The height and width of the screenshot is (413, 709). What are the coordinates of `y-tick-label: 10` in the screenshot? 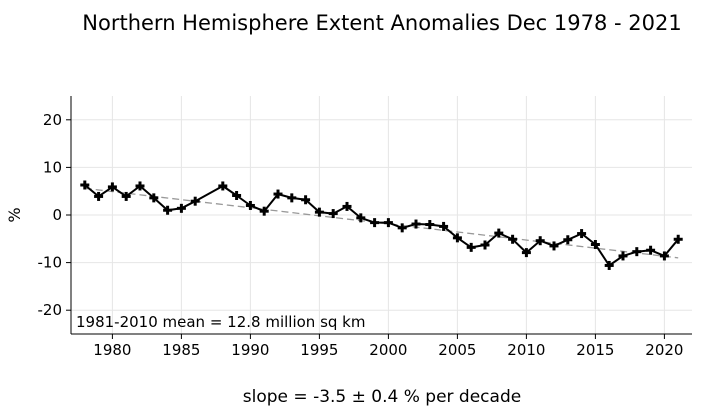 It's located at (52, 167).